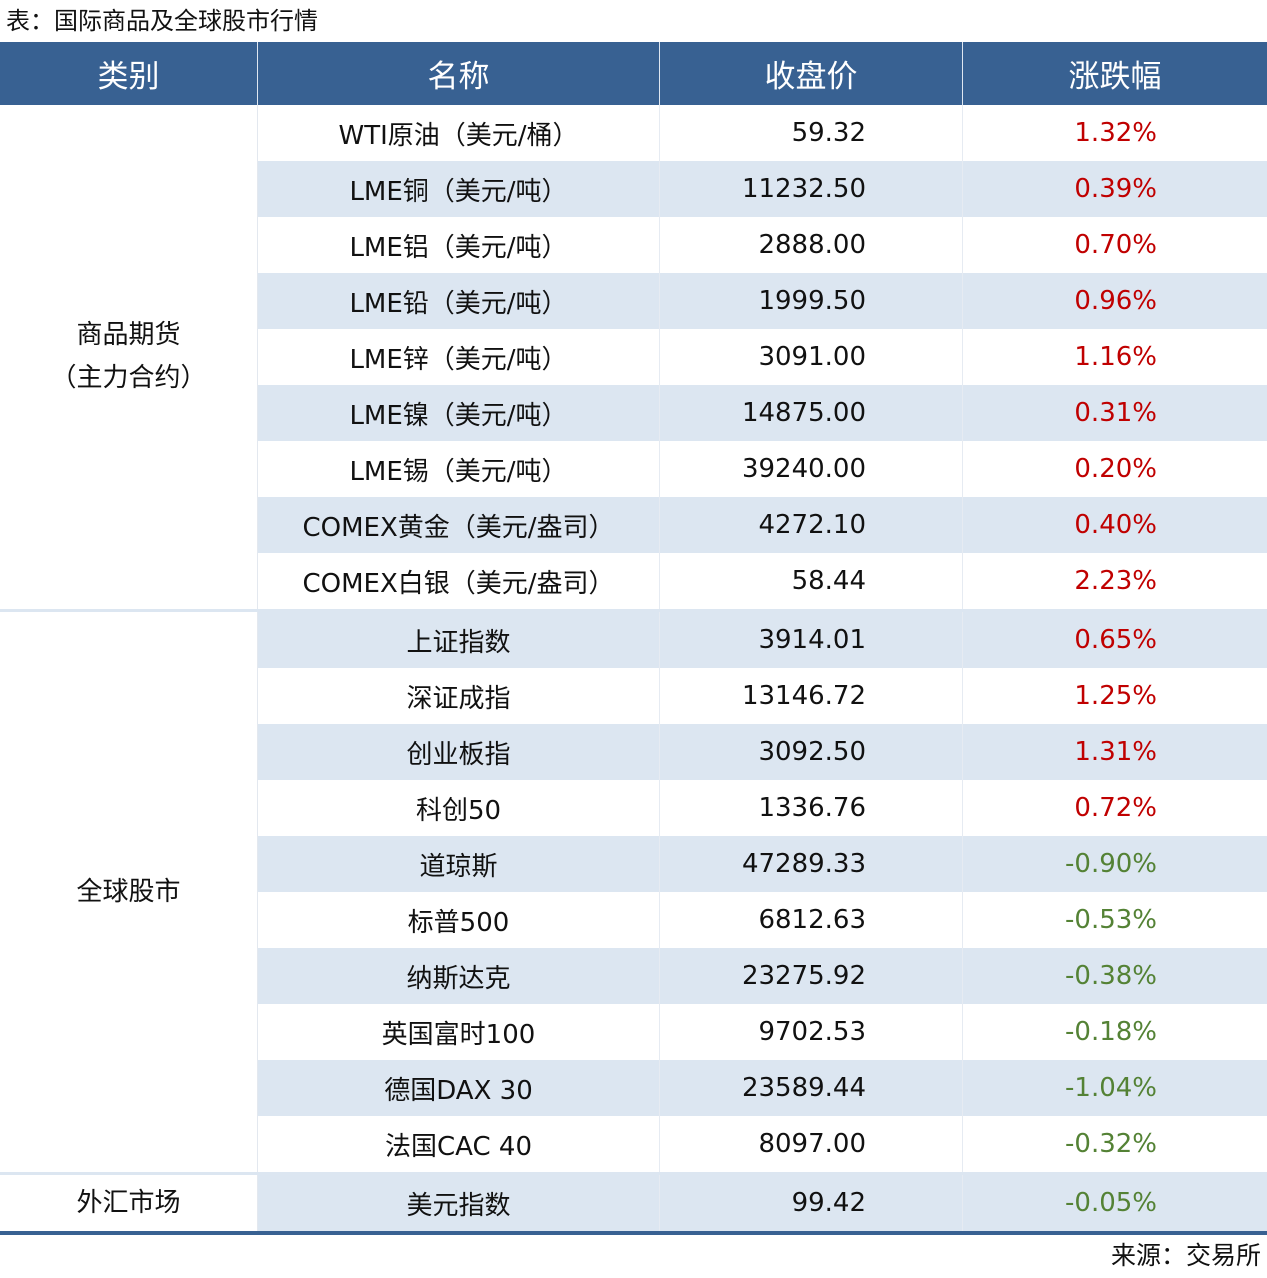 The width and height of the screenshot is (1267, 1278). What do you see at coordinates (1111, 1032) in the screenshot?
I see `change-cell: -0.18%` at bounding box center [1111, 1032].